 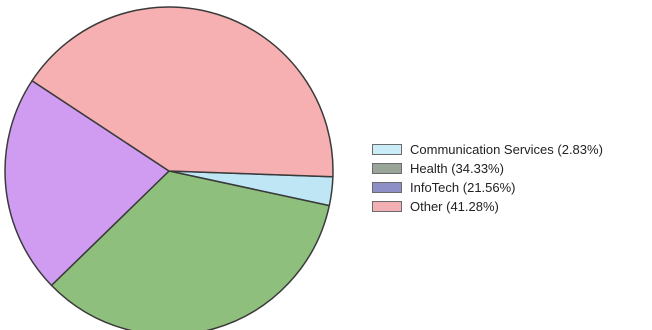 I want to click on legend-label: Other (41.28%), so click(x=454, y=206).